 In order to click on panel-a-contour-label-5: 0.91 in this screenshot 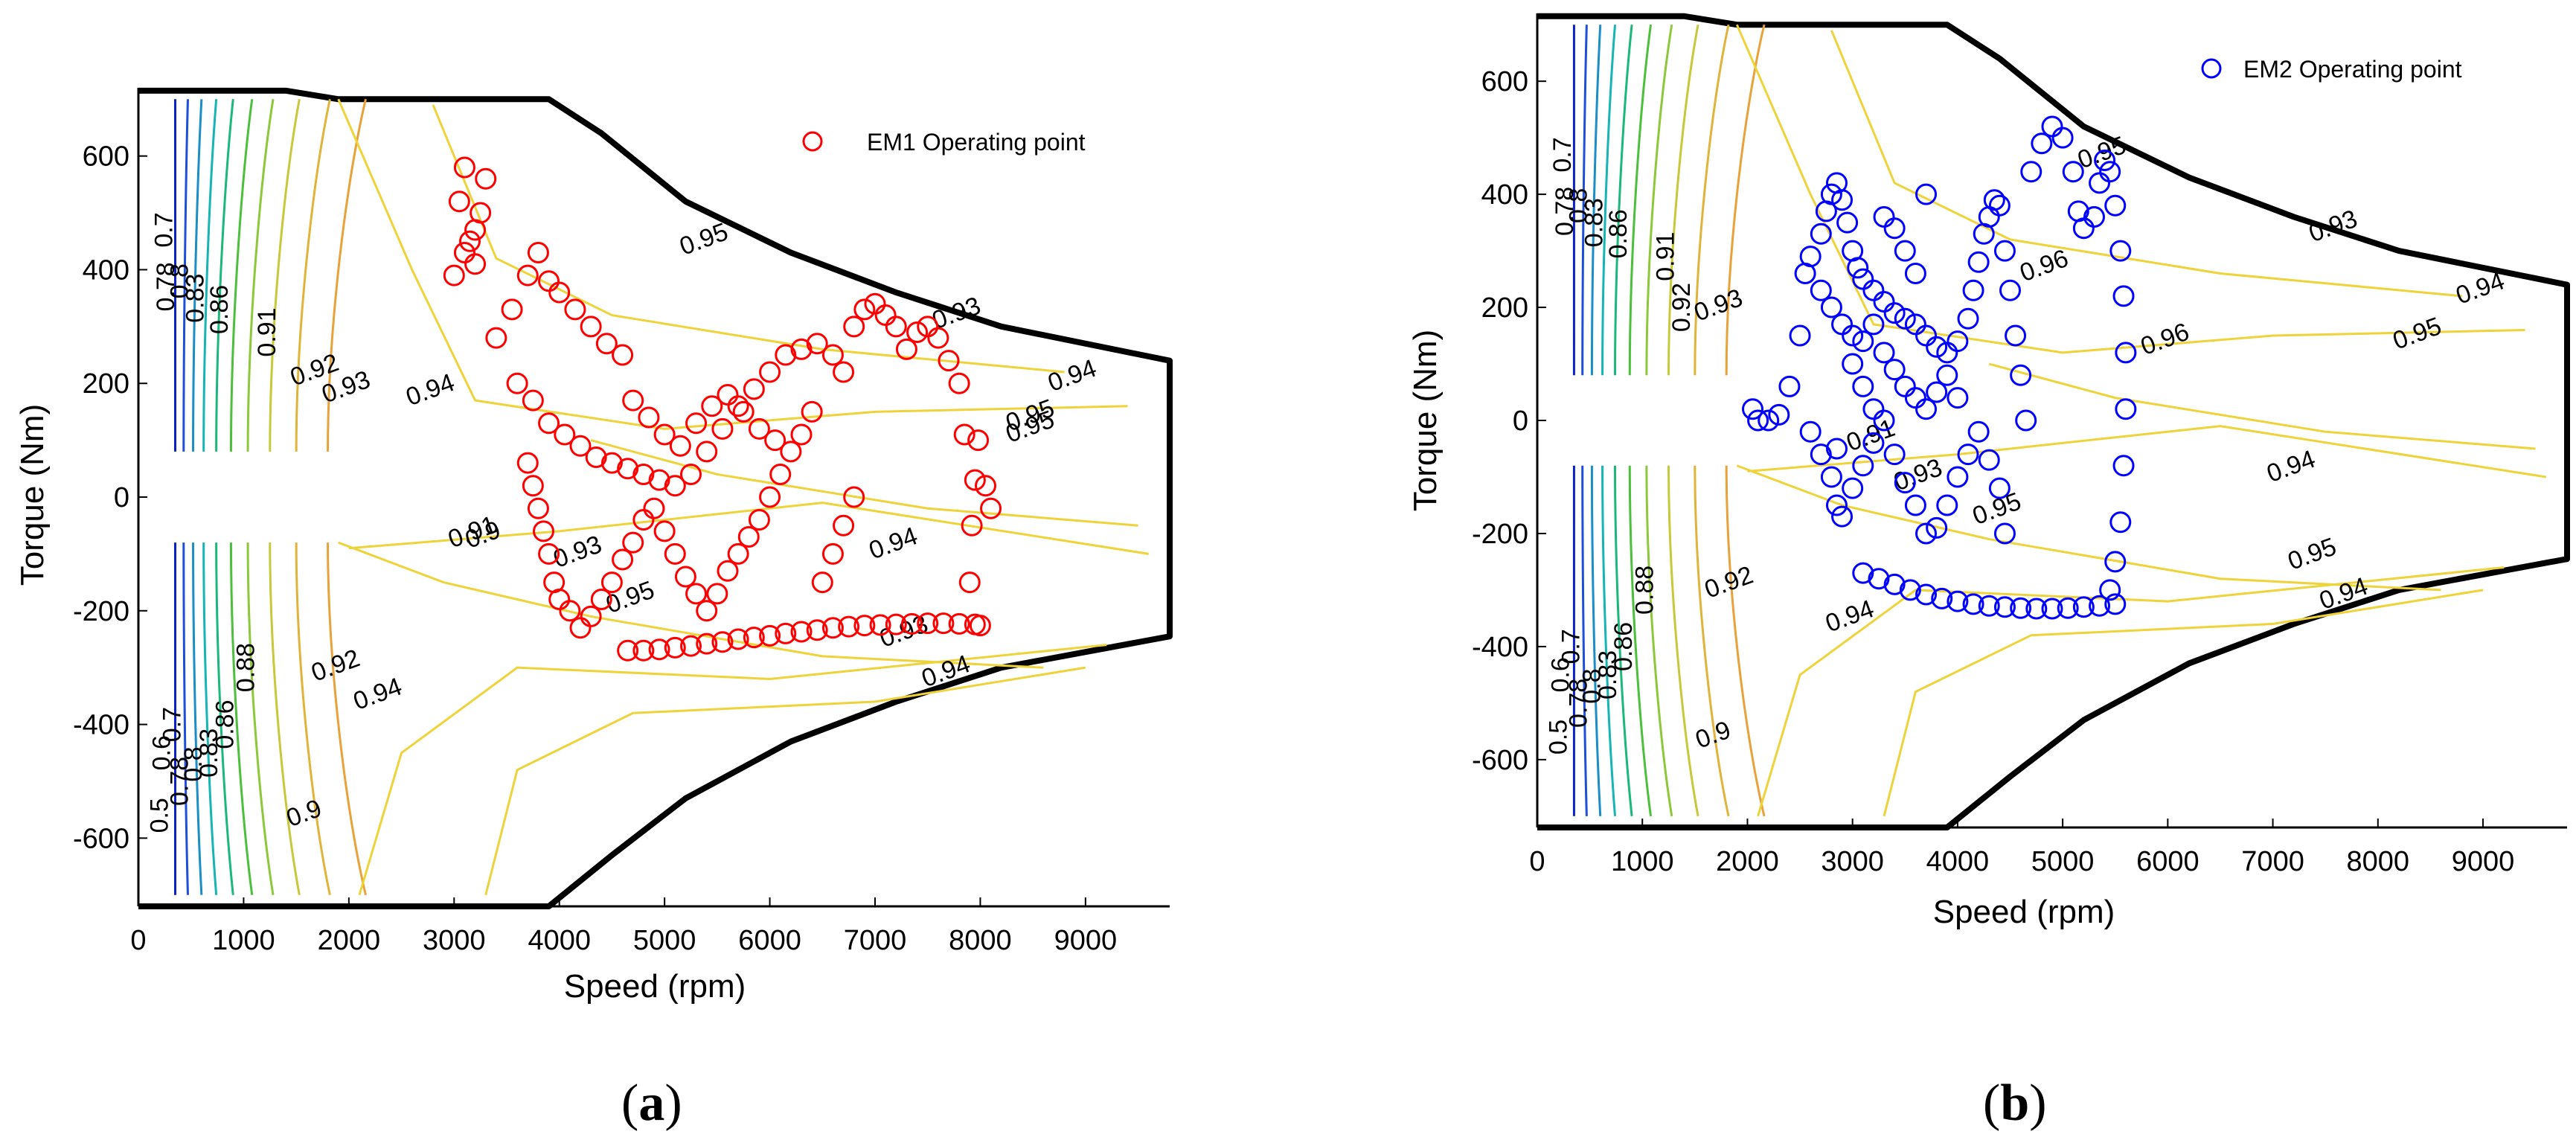, I will do `click(267, 331)`.